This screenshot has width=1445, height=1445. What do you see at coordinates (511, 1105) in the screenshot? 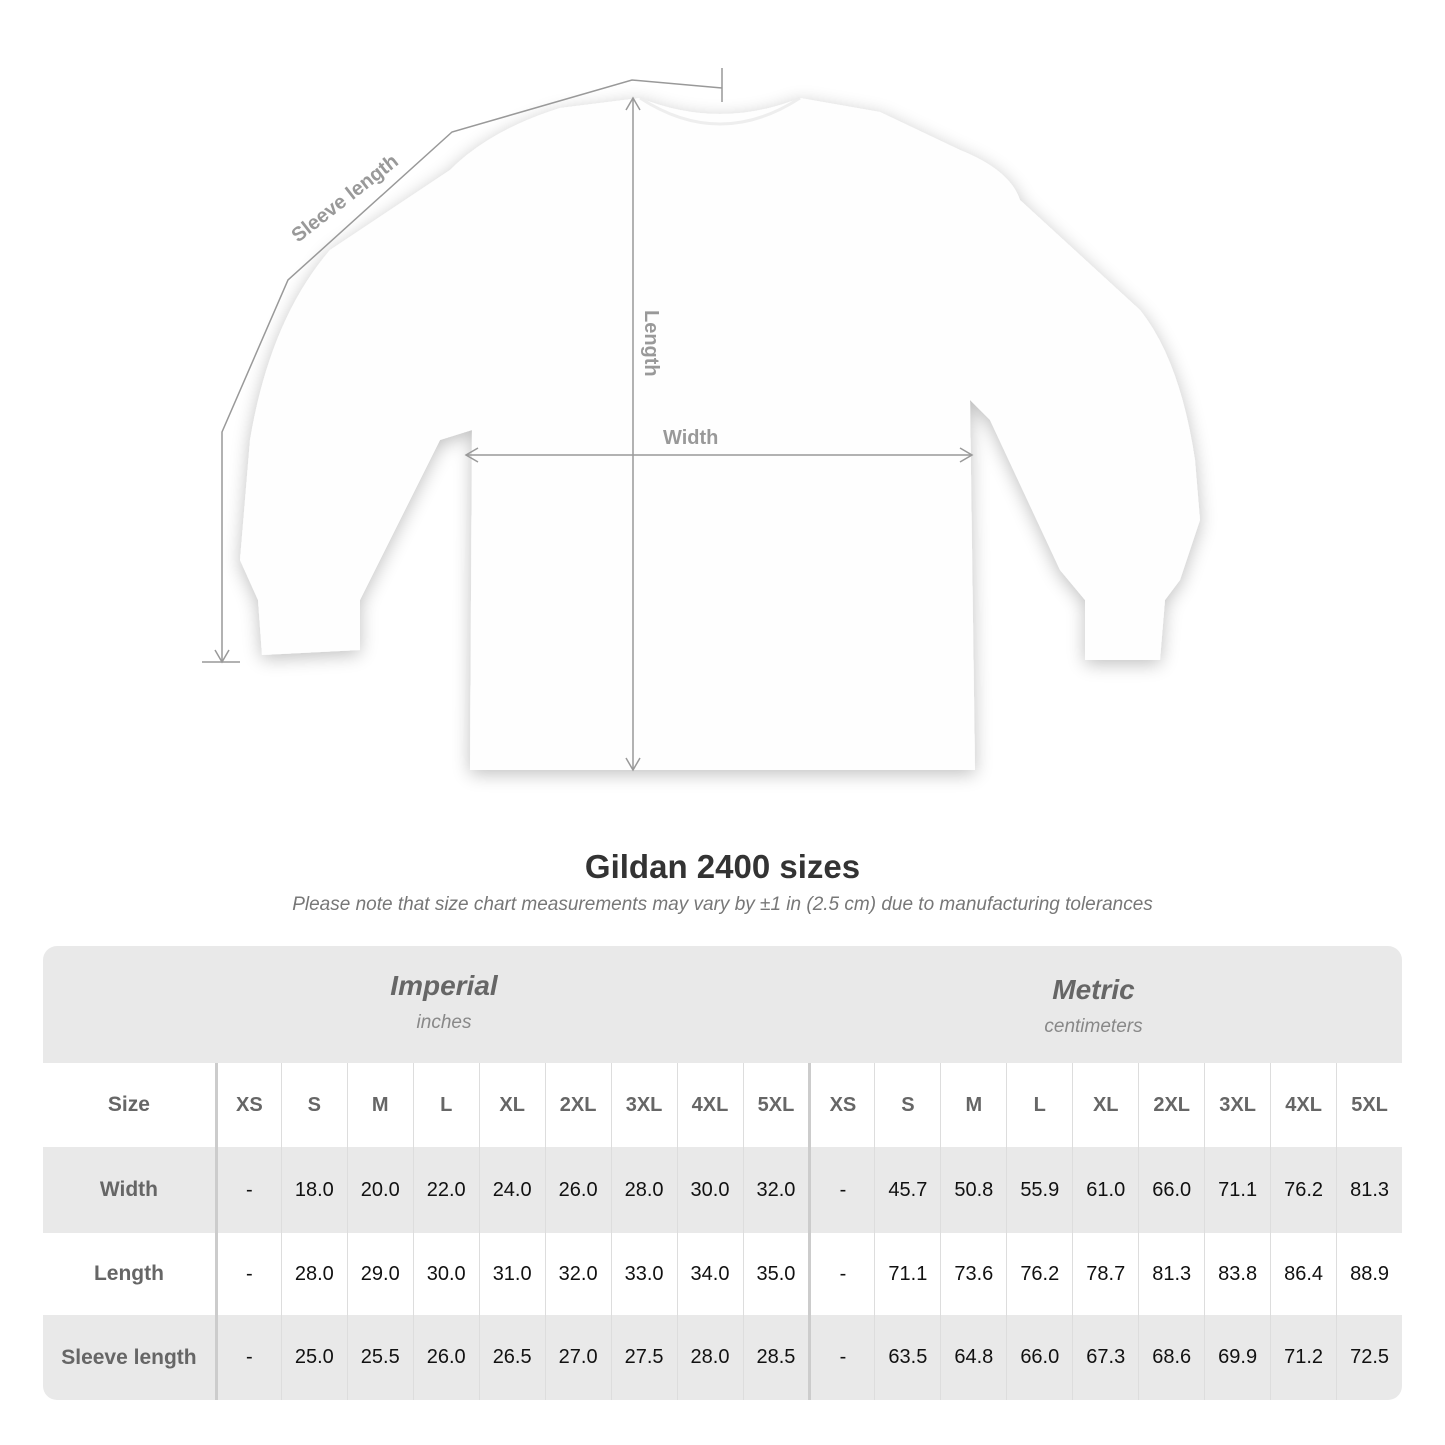
I see `imperial-size-xl: XL` at bounding box center [511, 1105].